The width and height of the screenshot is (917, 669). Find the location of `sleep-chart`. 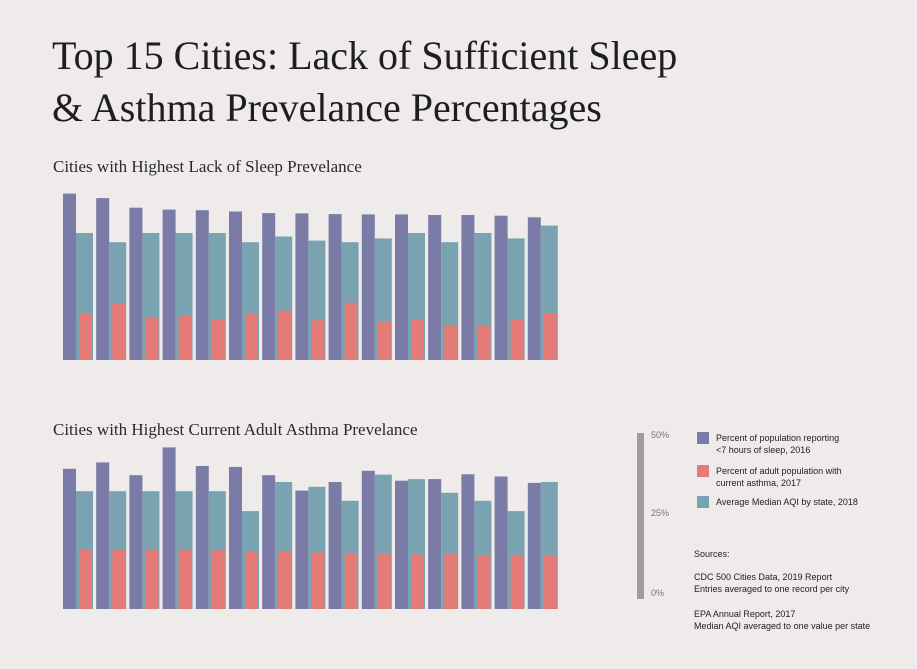

sleep-chart is located at coordinates (310, 276).